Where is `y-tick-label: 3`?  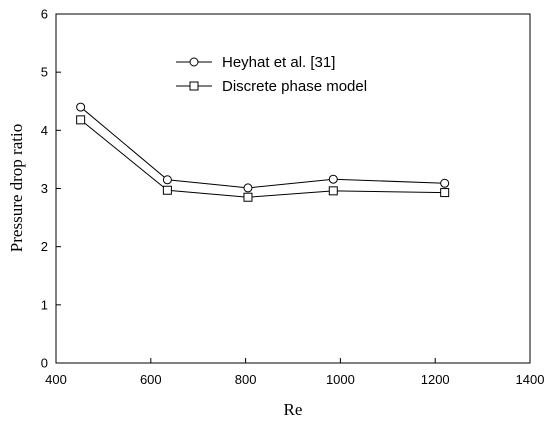
y-tick-label: 3 is located at coordinates (44, 188).